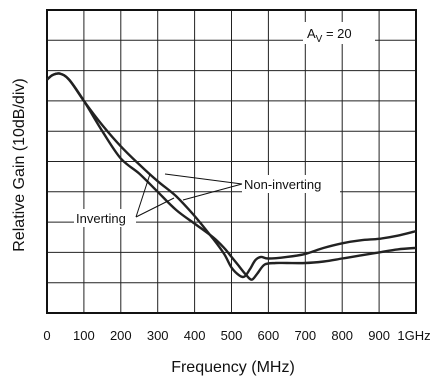 This screenshot has height=380, width=437. Describe the element at coordinates (232, 335) in the screenshot. I see `x-tick-label: 500` at that location.